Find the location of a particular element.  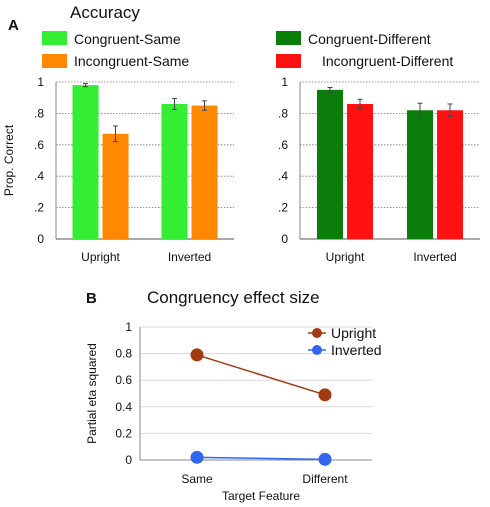

accuracy-different-ytick-label: .8 is located at coordinates (283, 113).